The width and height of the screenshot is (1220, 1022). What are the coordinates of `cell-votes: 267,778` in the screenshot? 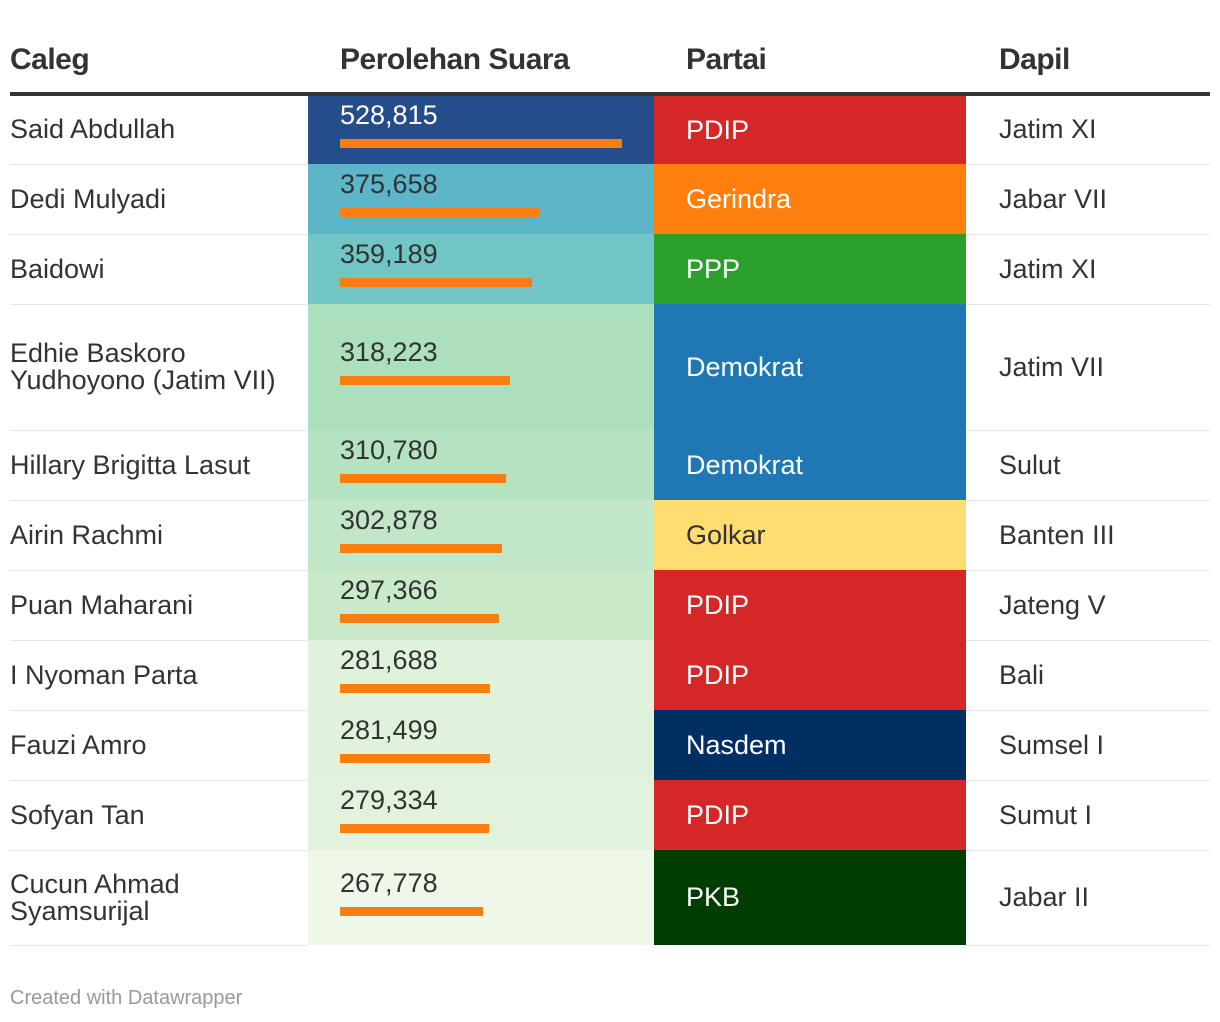 It's located at (481, 897).